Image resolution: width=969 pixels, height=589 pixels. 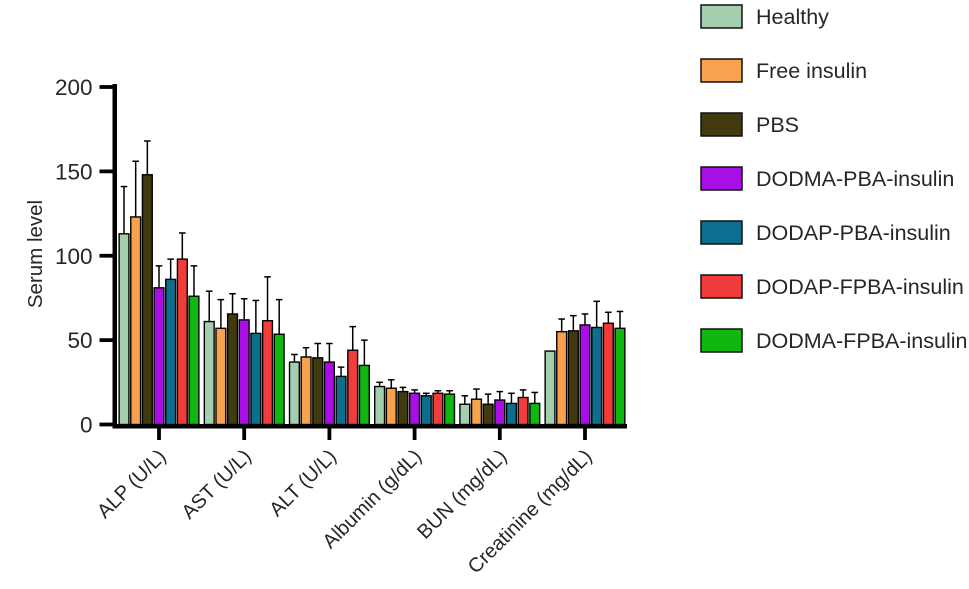 I want to click on legend-label: DODAP-PBA-insulin, so click(x=853, y=233).